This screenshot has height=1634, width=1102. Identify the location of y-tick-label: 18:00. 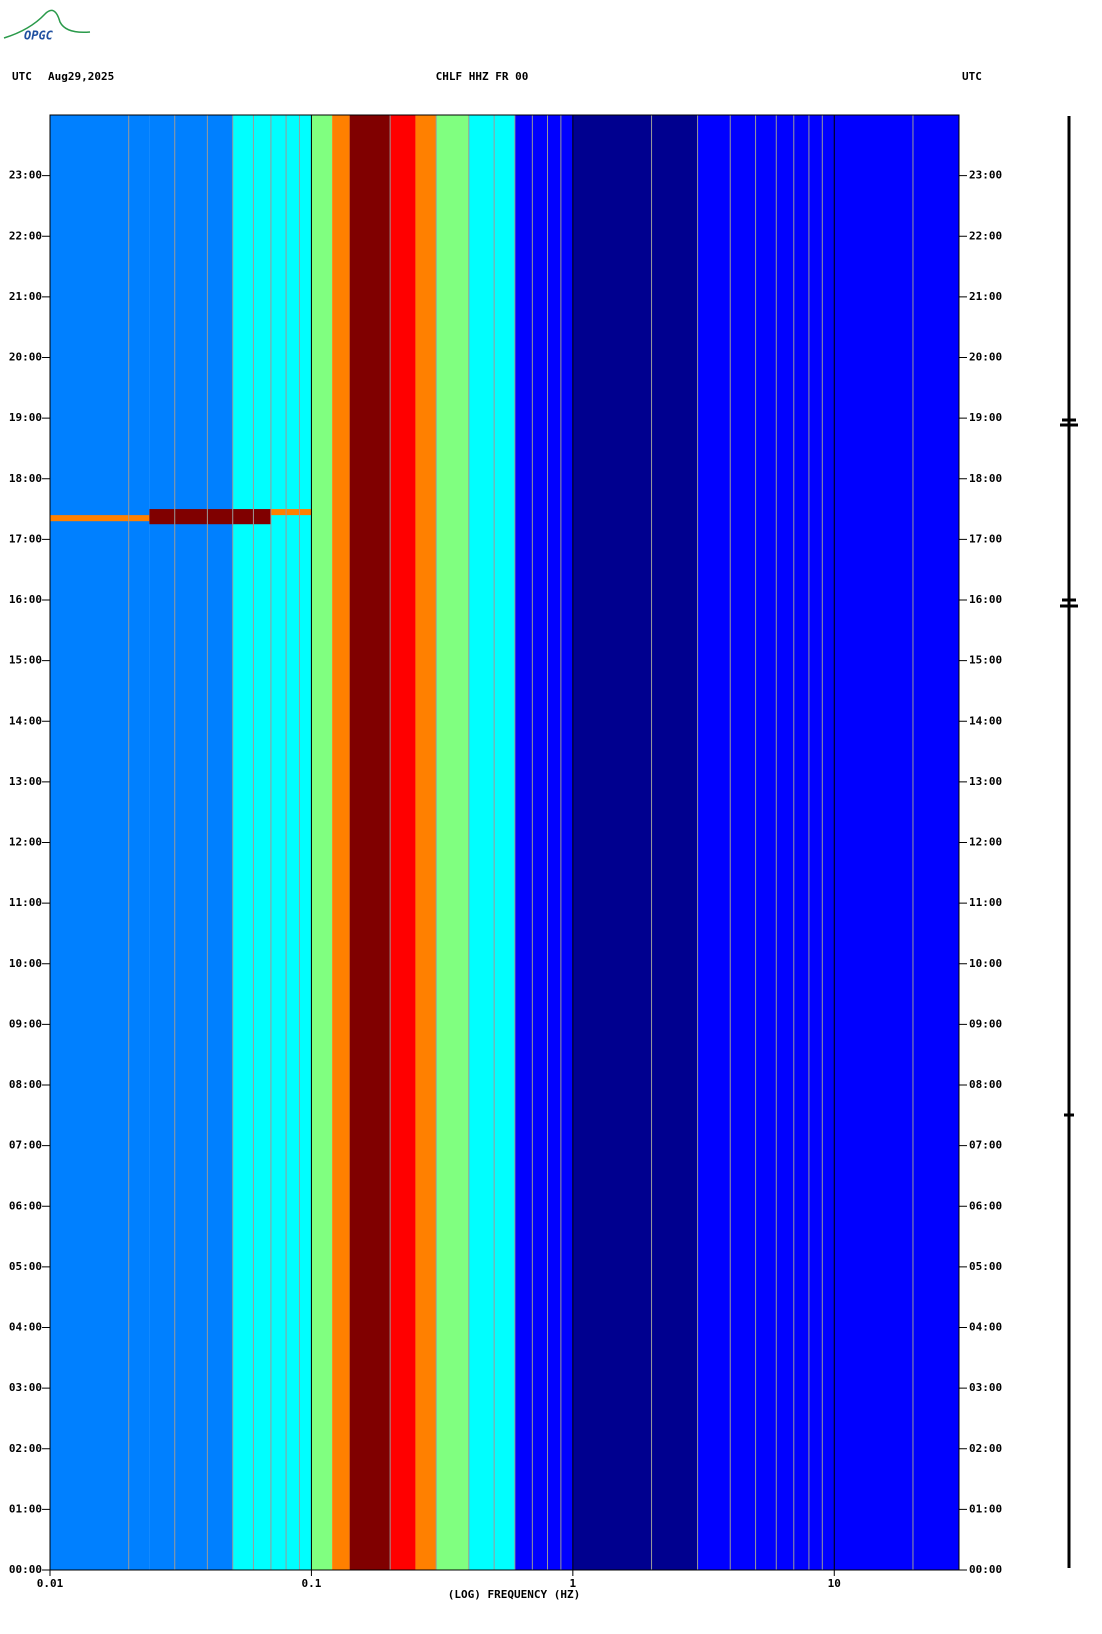
(25, 478).